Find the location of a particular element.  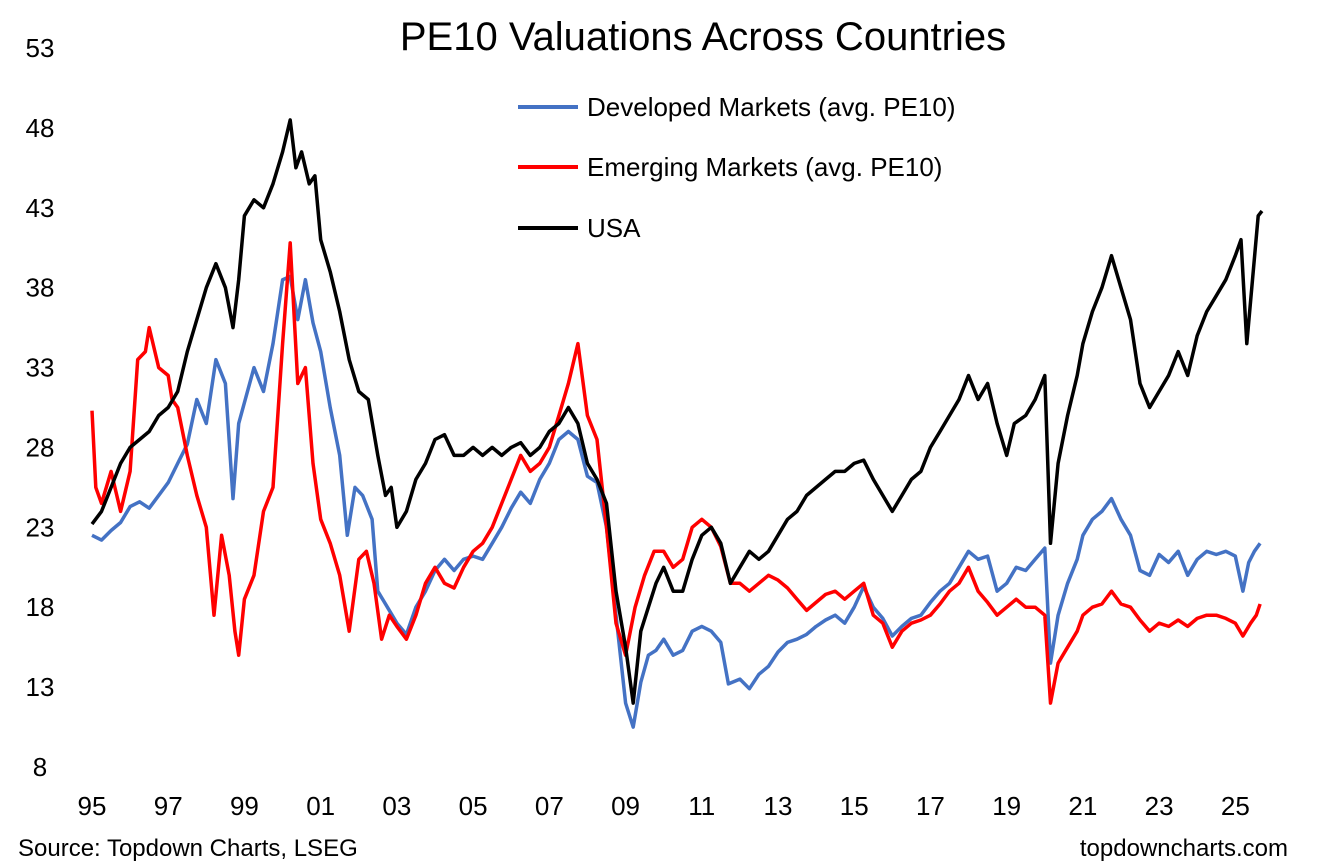

x-tick-label: 19 is located at coordinates (1006, 806).